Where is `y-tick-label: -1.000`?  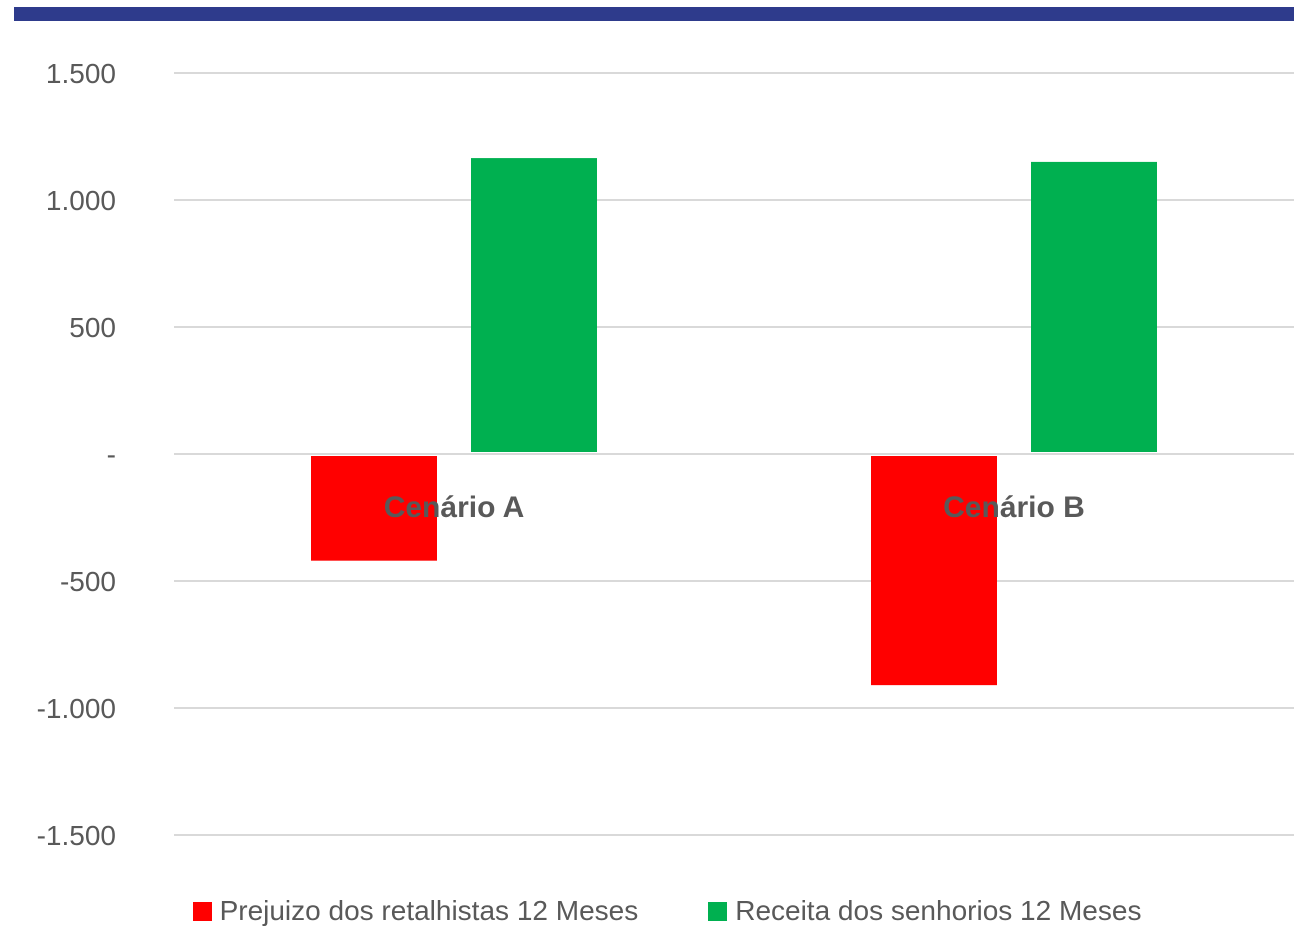 y-tick-label: -1.000 is located at coordinates (76, 708).